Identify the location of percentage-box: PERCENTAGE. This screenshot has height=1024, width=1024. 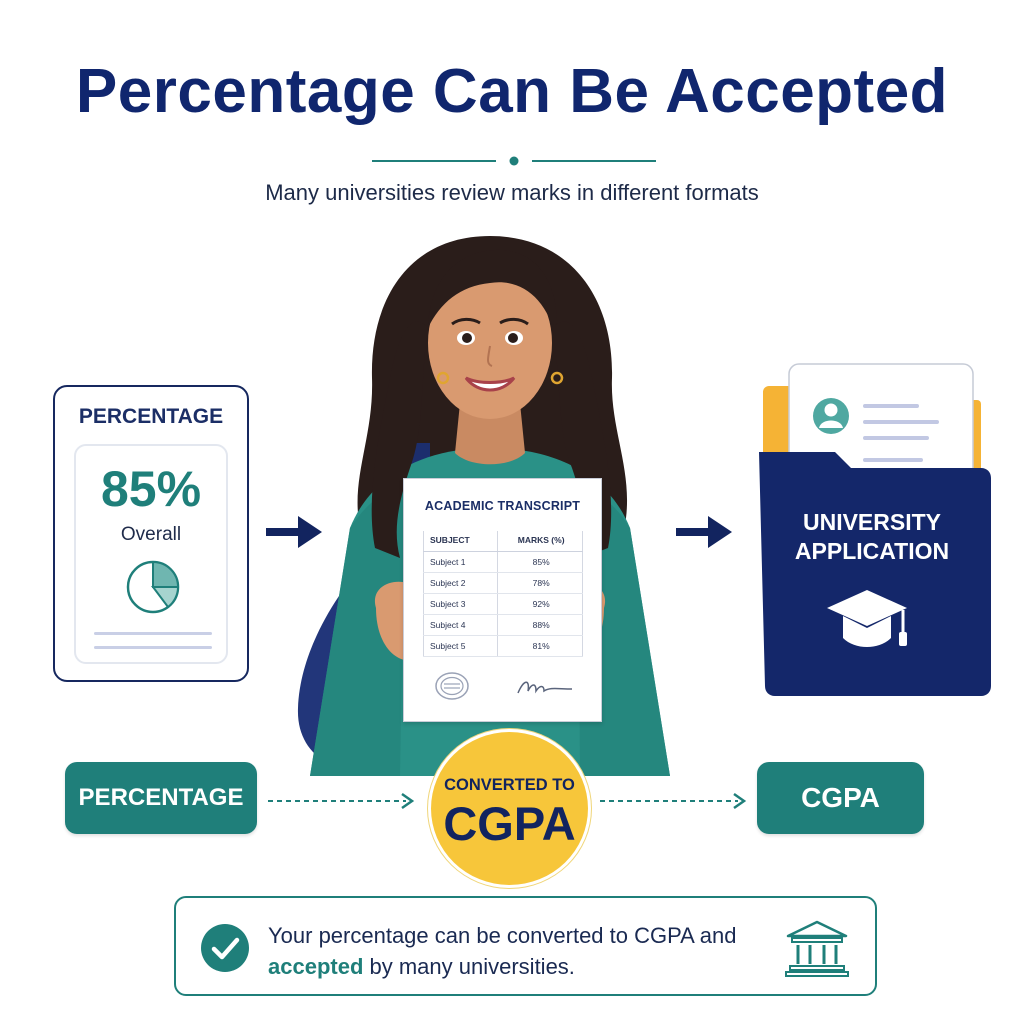
(161, 798).